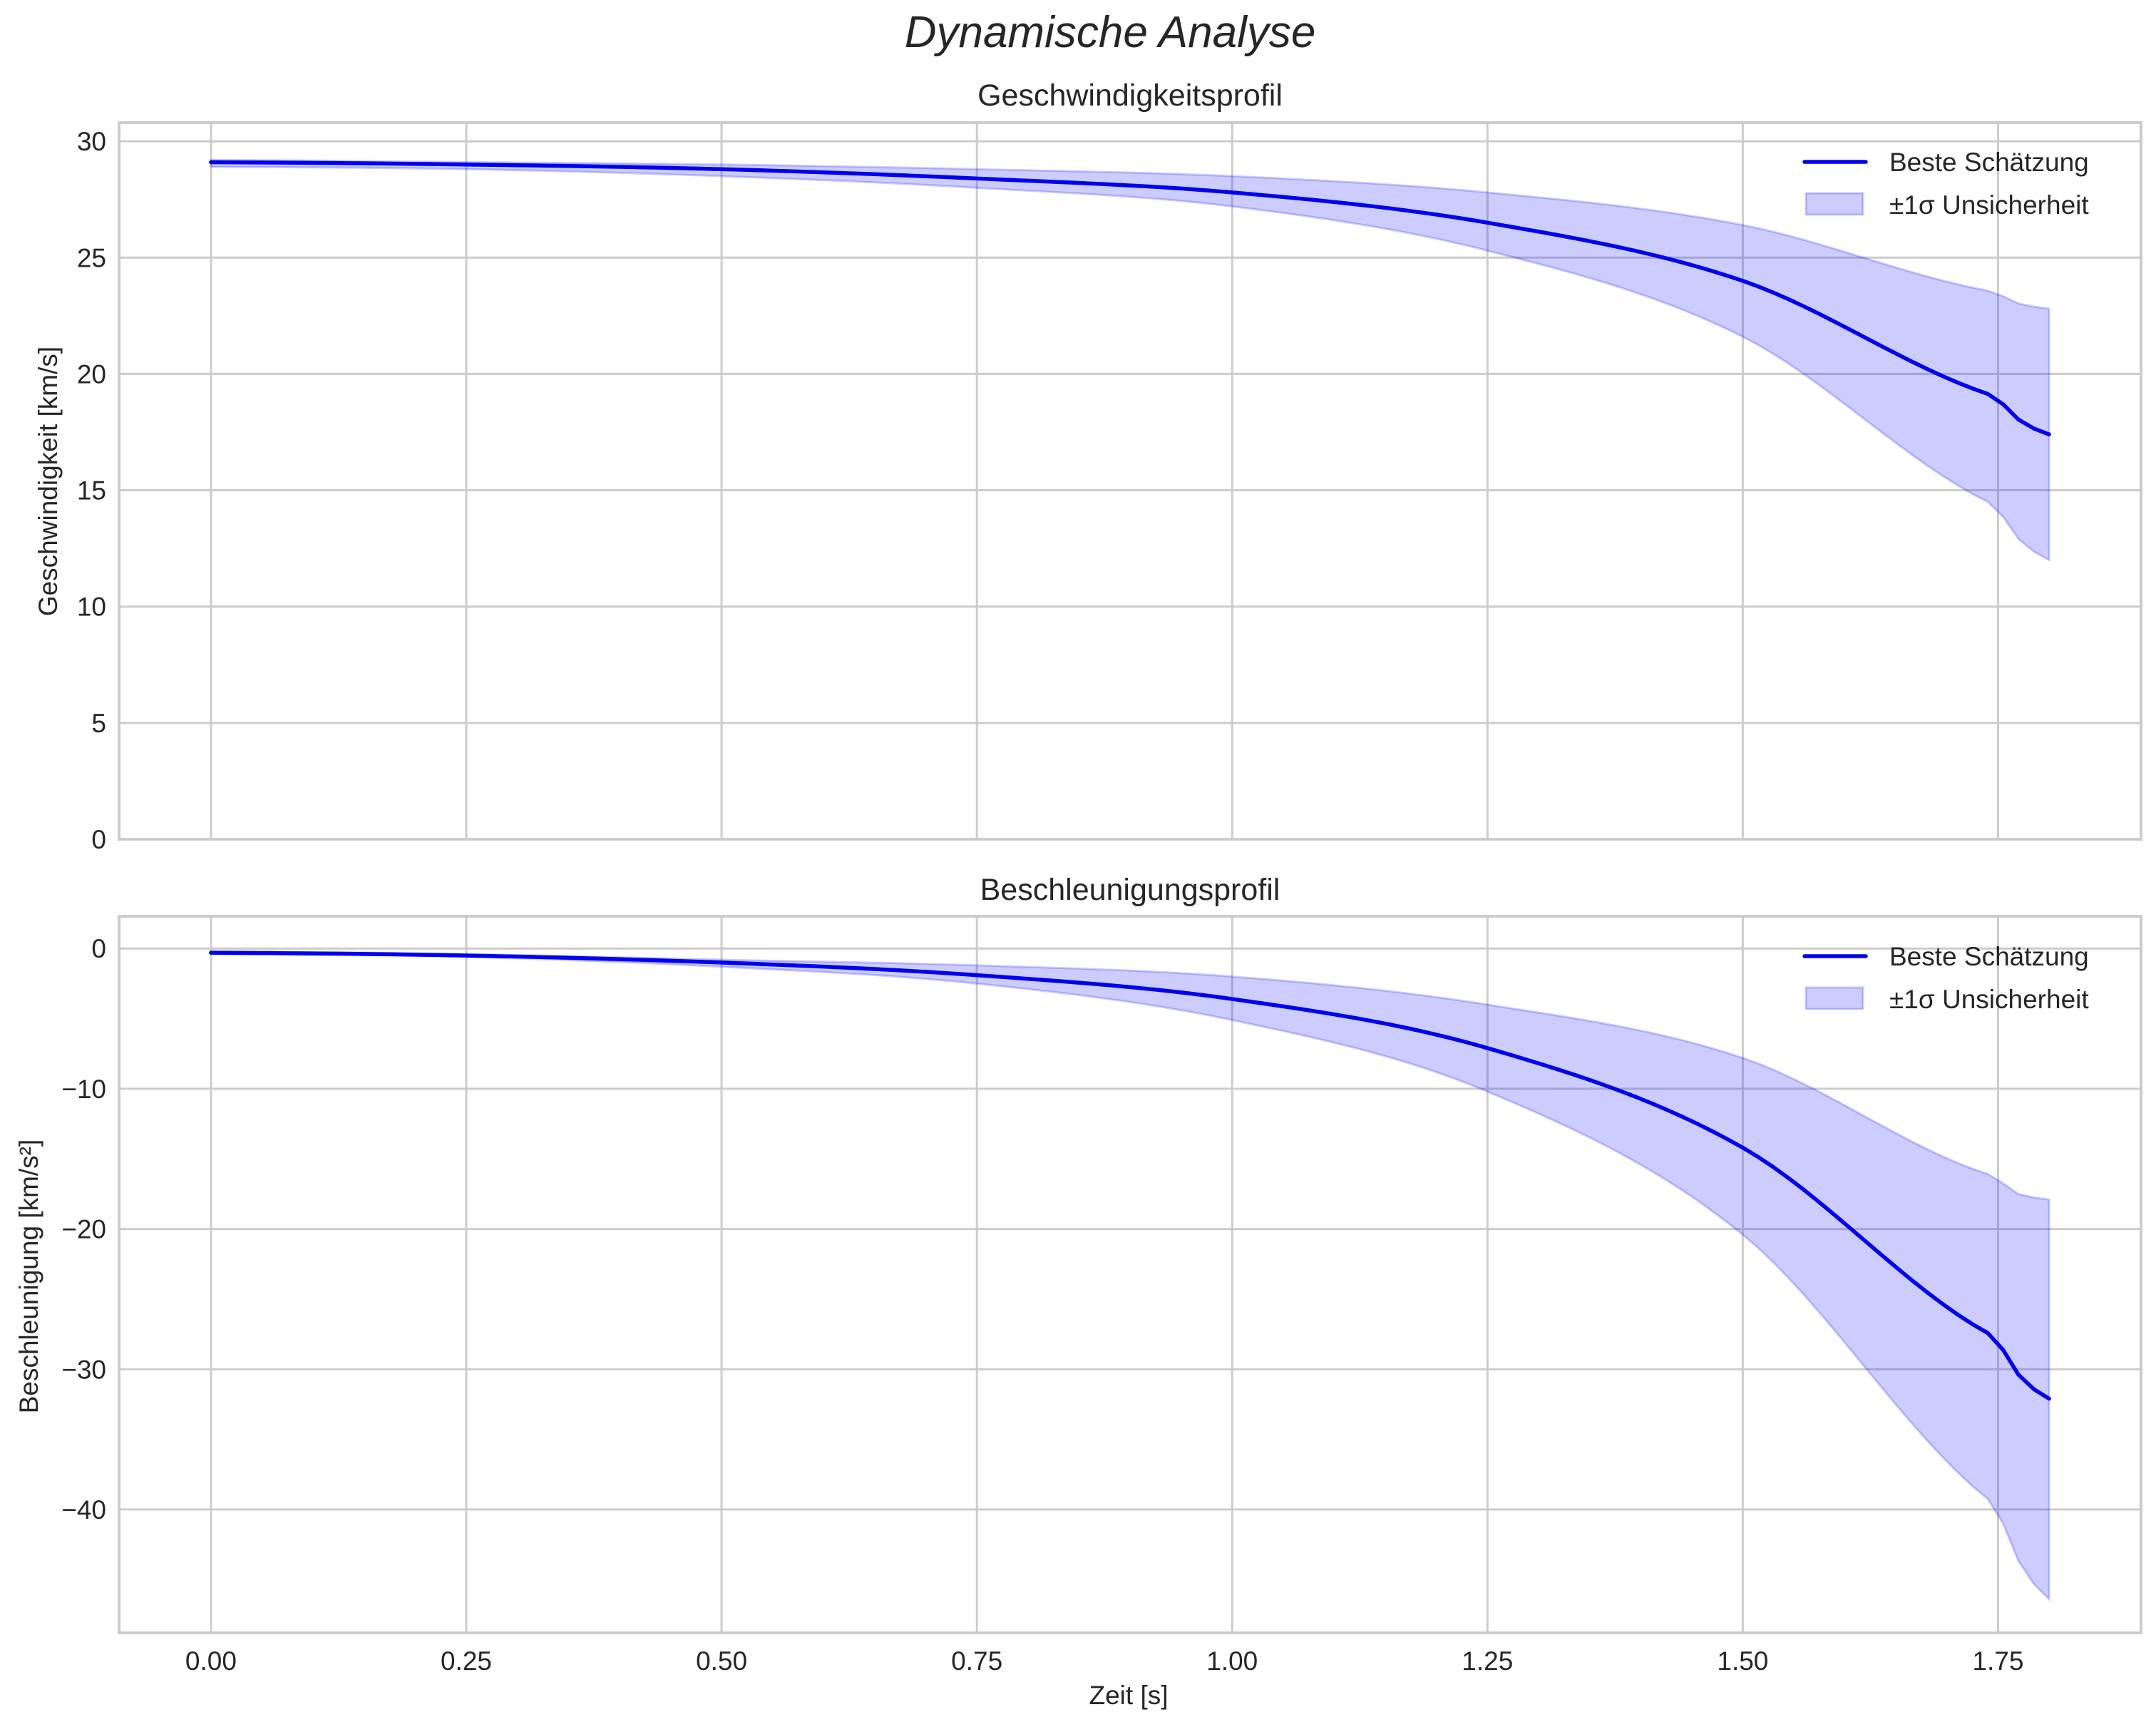  Describe the element at coordinates (466, 1661) in the screenshot. I see `x-tick-label: 0.25` at that location.